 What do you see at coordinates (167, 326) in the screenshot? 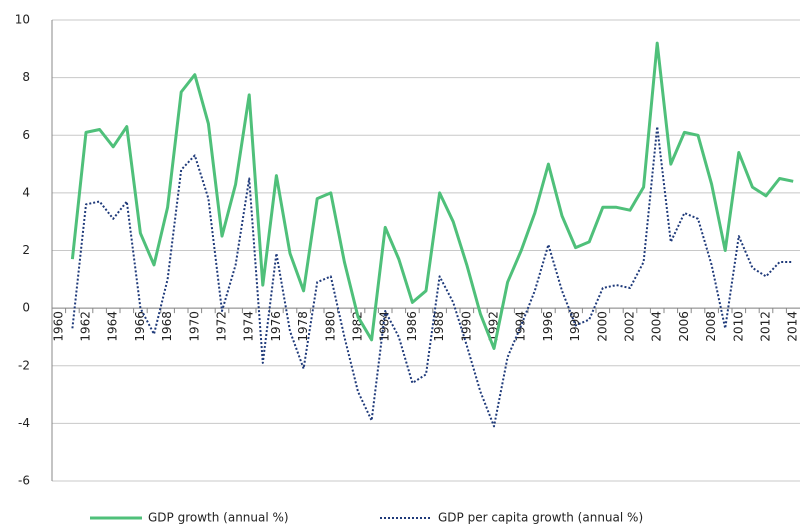
I see `x-tick-label: 1968` at bounding box center [167, 326].